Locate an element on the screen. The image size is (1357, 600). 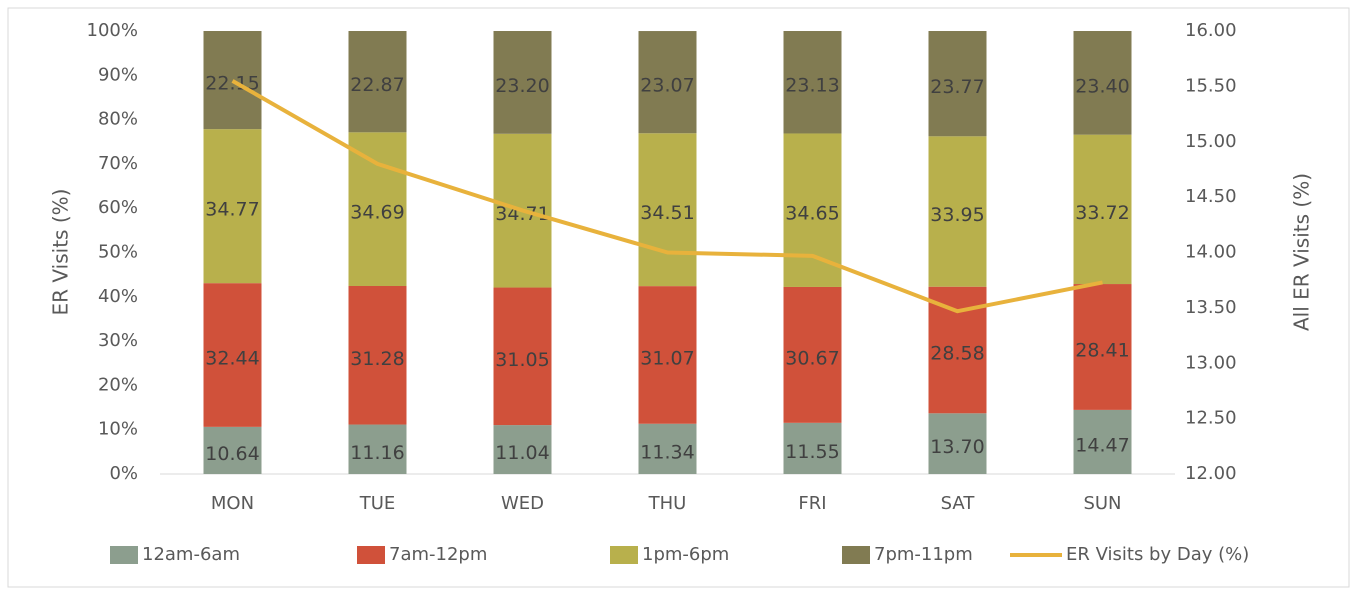
x-tick-label: MON is located at coordinates (232, 503).